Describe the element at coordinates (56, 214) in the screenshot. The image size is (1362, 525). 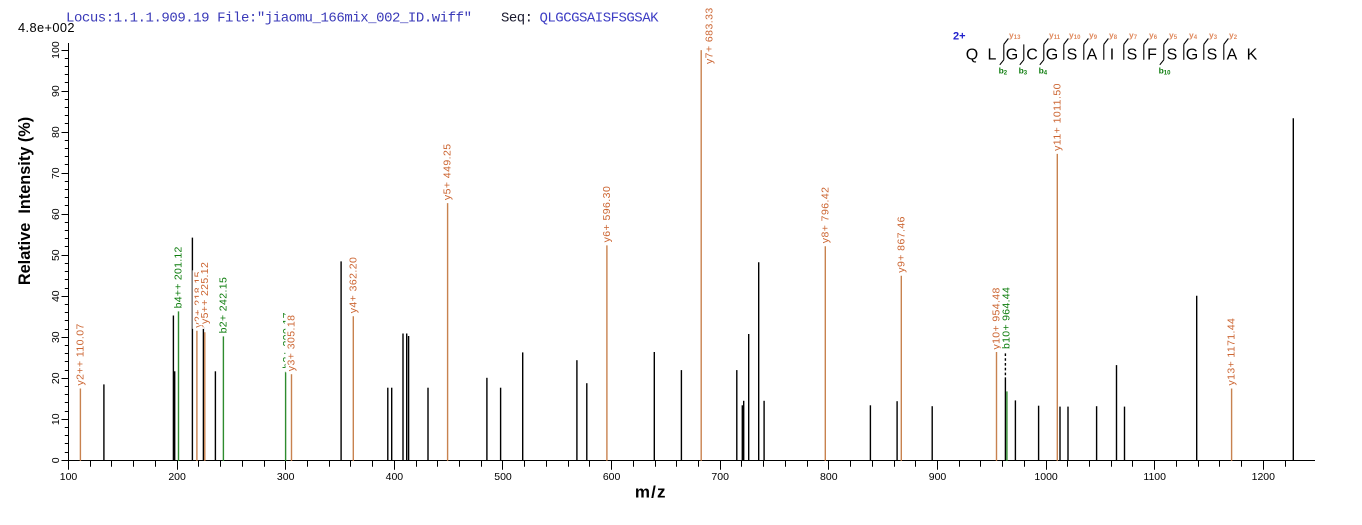
I see `svg-text: 60` at that location.